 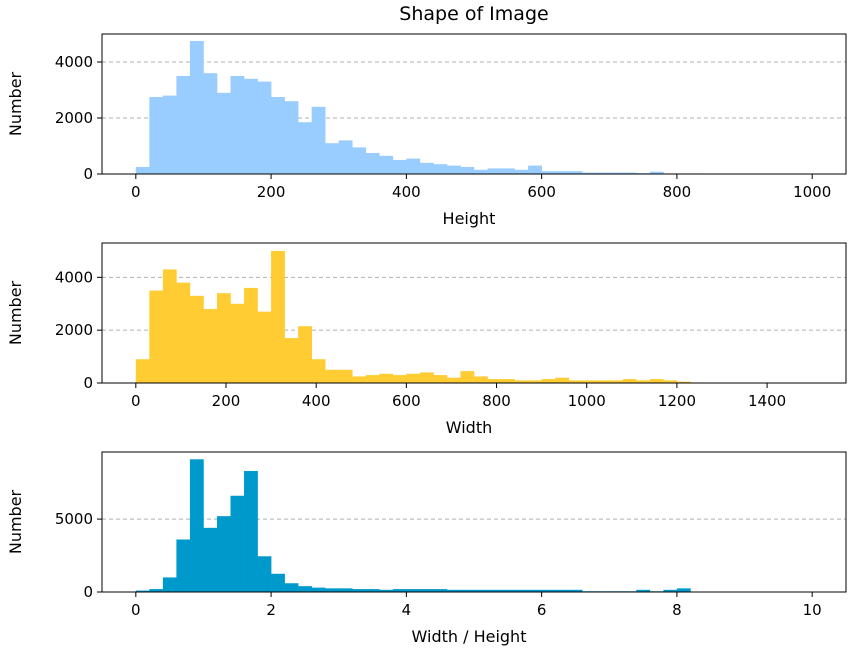 I want to click on y-tick-label: 2000, so click(x=74, y=330).